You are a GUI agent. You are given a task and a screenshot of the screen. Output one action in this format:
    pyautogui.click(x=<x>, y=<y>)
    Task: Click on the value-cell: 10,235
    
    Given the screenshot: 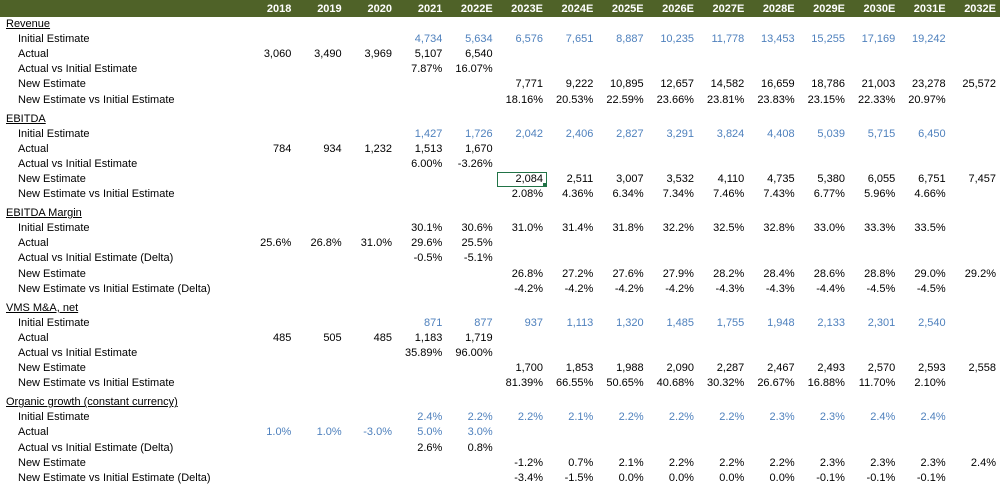 What is the action you would take?
    pyautogui.click(x=677, y=39)
    